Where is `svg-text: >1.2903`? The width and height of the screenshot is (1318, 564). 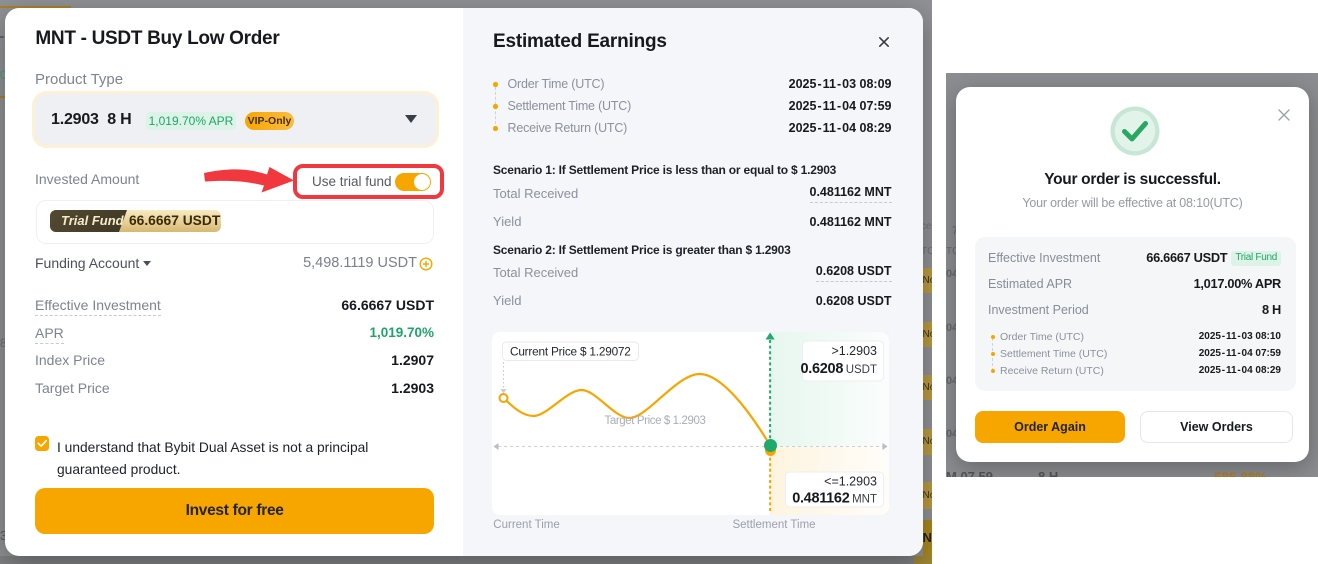 svg-text: >1.2903 is located at coordinates (854, 351).